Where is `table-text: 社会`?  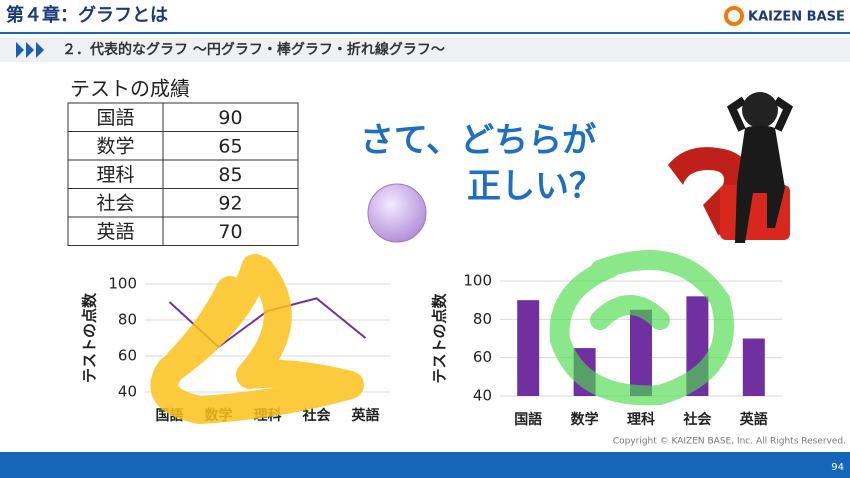 table-text: 社会 is located at coordinates (115, 203).